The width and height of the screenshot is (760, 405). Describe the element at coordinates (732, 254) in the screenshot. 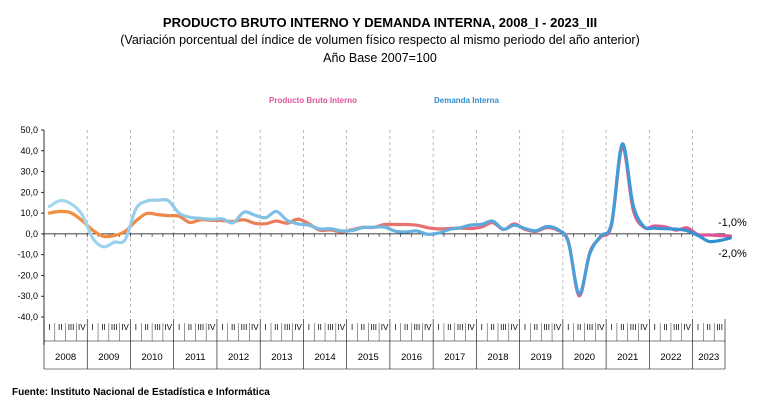

I see `end-label-demanda: -2,0%` at that location.